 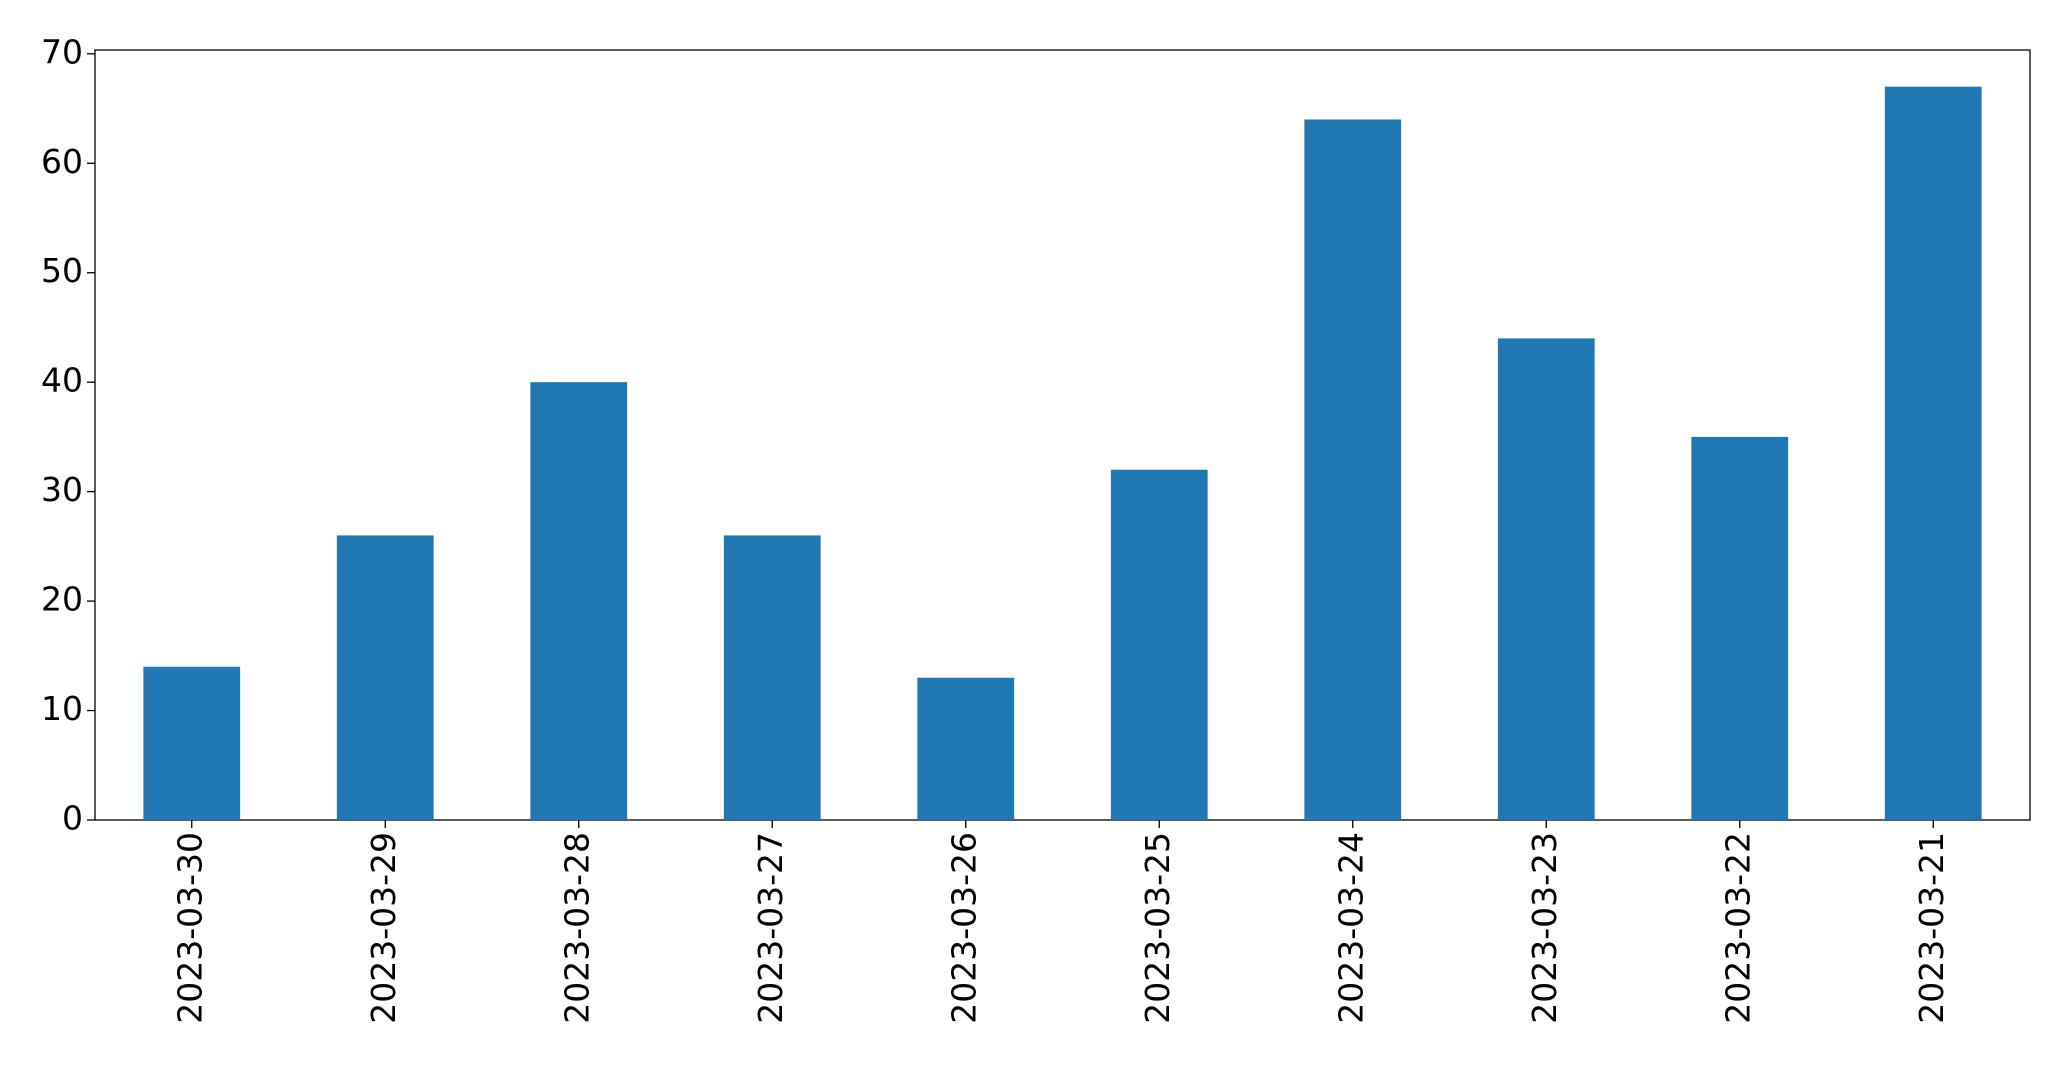 What do you see at coordinates (1931, 928) in the screenshot?
I see `x-tick-label: 2023-03-21` at bounding box center [1931, 928].